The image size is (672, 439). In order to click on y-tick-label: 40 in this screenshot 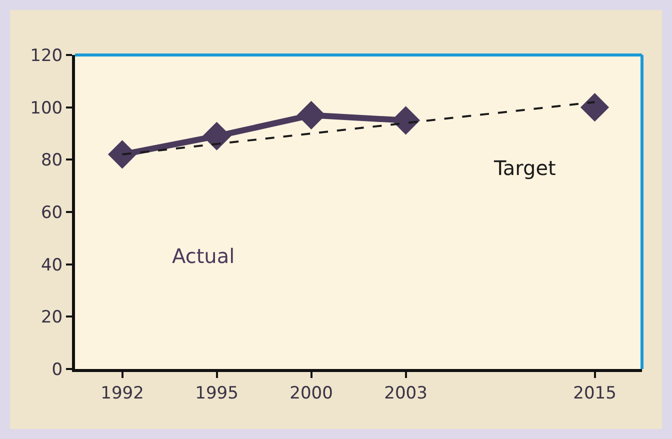, I will do `click(51, 265)`.